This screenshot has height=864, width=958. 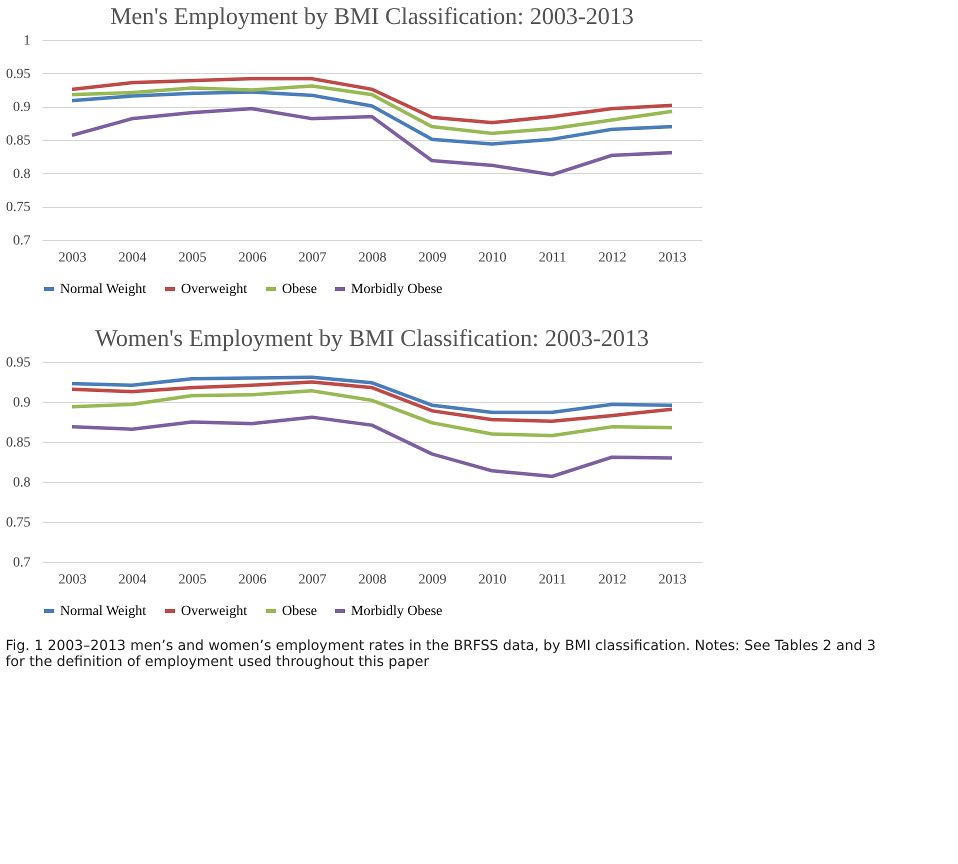 I want to click on y-tick-label: 1, so click(x=27, y=41).